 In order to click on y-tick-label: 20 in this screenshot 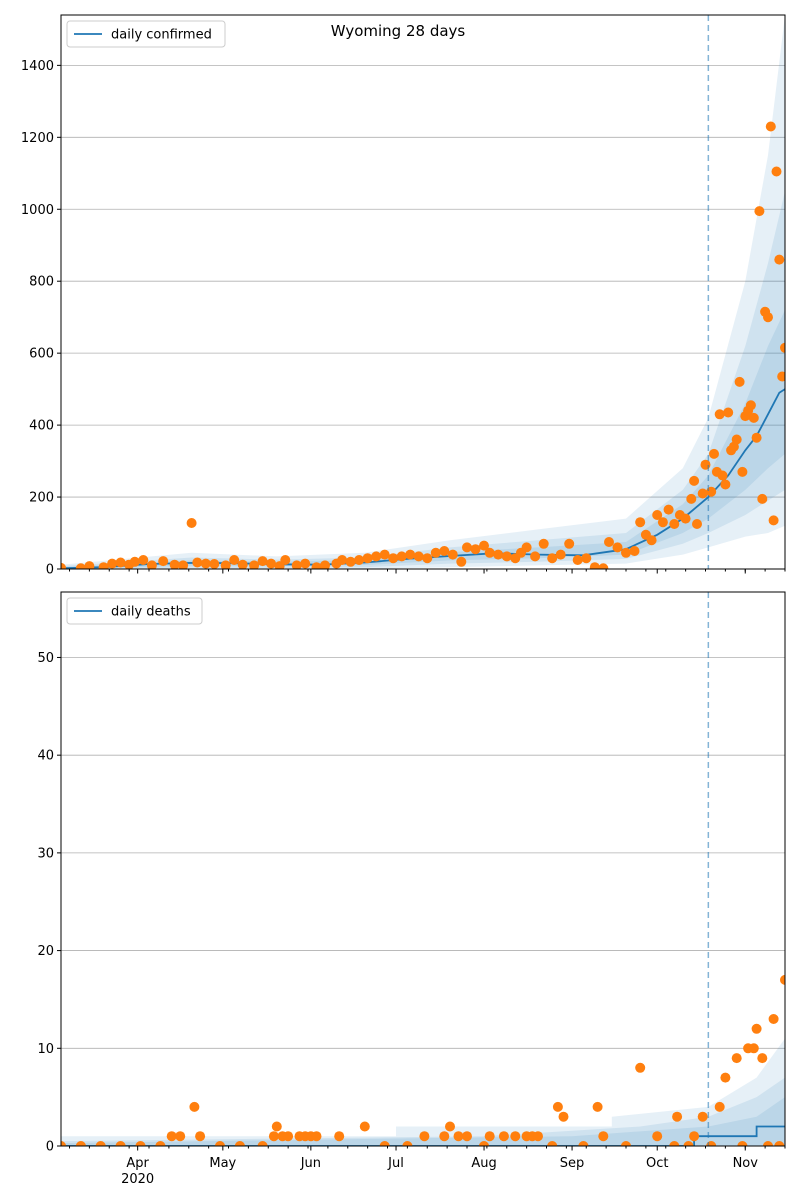, I will do `click(45, 951)`.